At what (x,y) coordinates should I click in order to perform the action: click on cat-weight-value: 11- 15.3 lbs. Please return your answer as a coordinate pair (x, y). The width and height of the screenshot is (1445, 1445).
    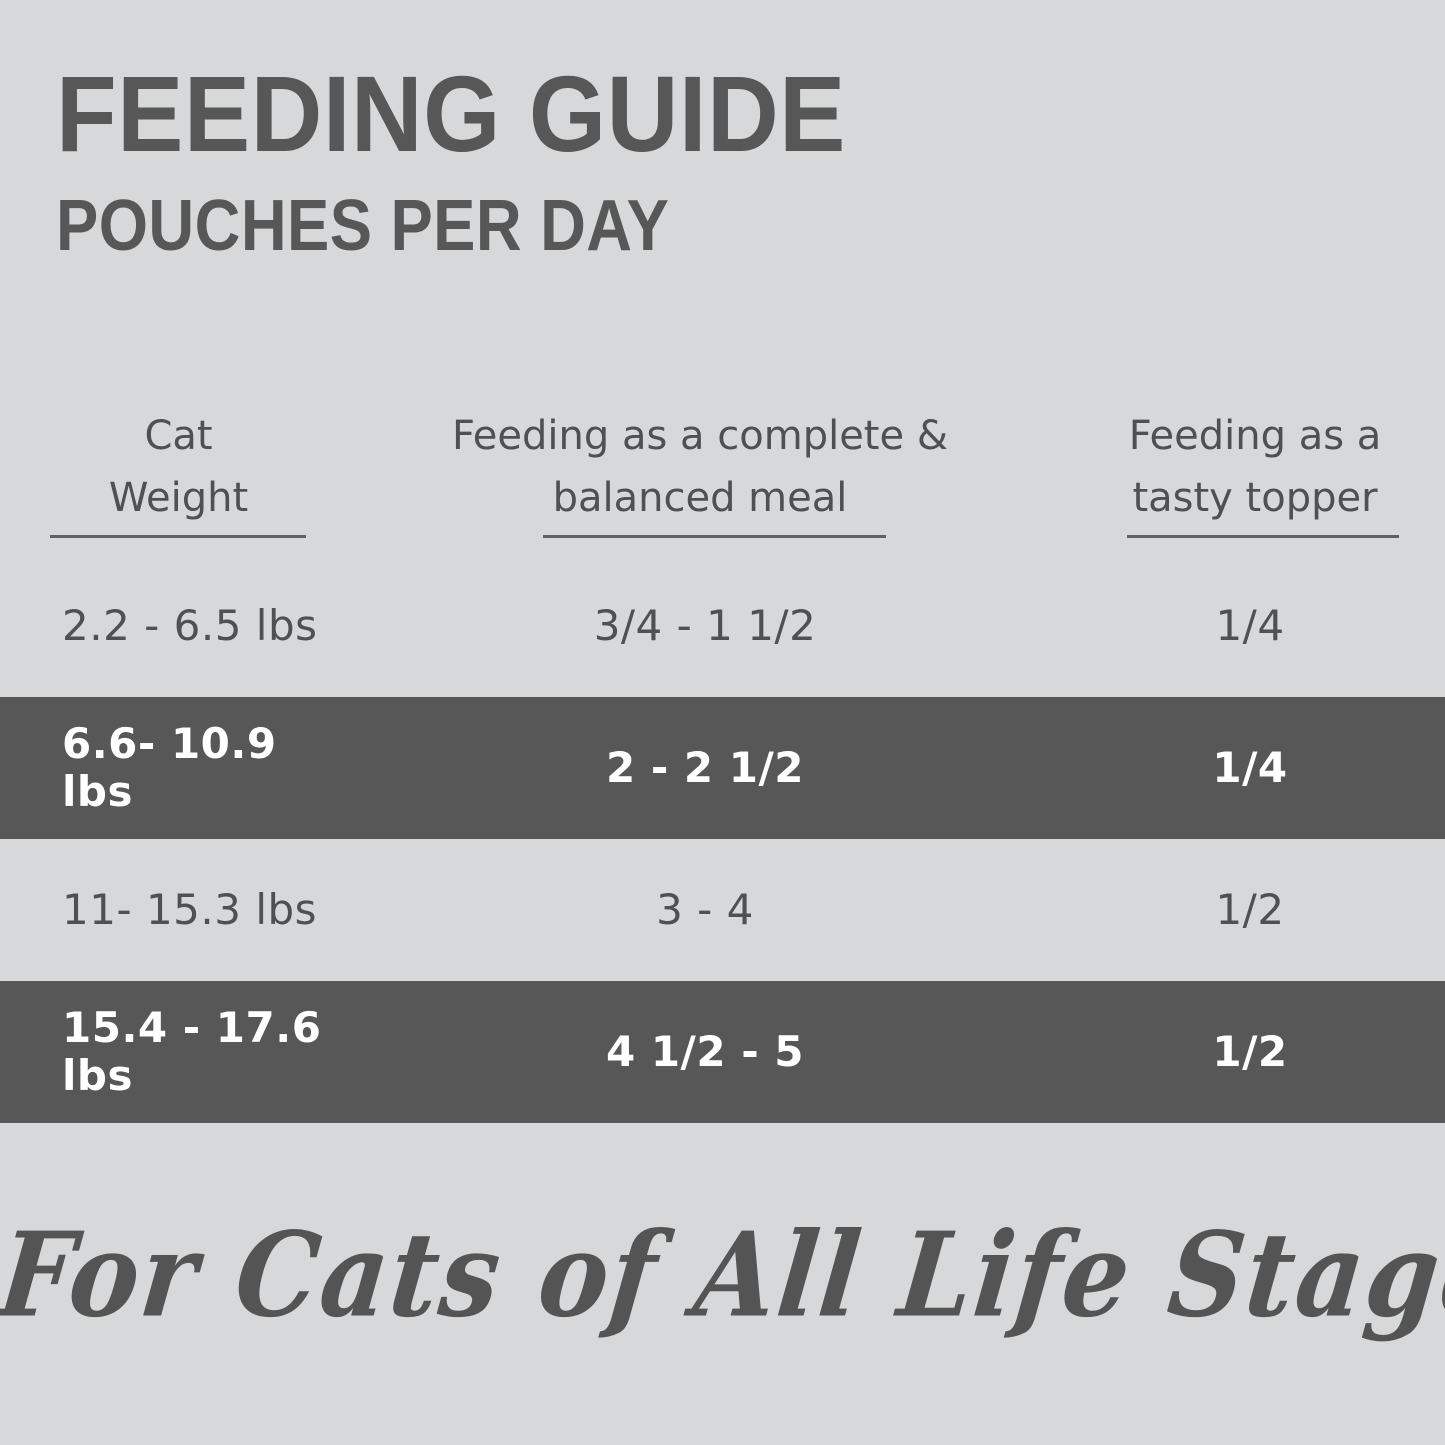
    Looking at the image, I should click on (190, 909).